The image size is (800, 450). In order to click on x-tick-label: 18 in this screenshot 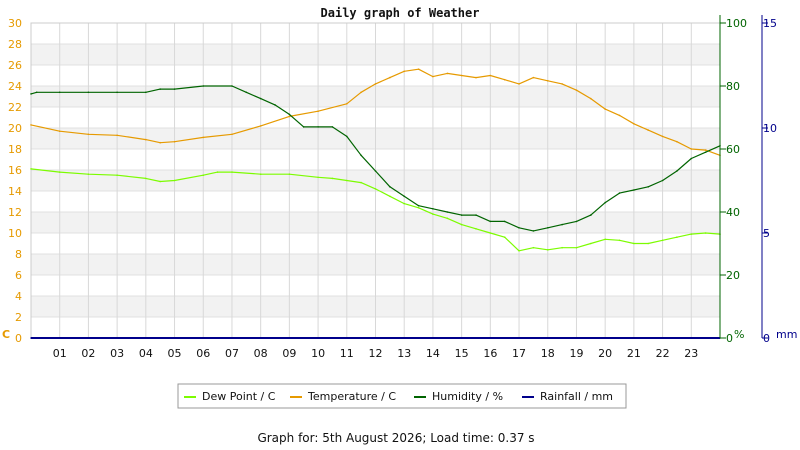, I will do `click(548, 353)`.